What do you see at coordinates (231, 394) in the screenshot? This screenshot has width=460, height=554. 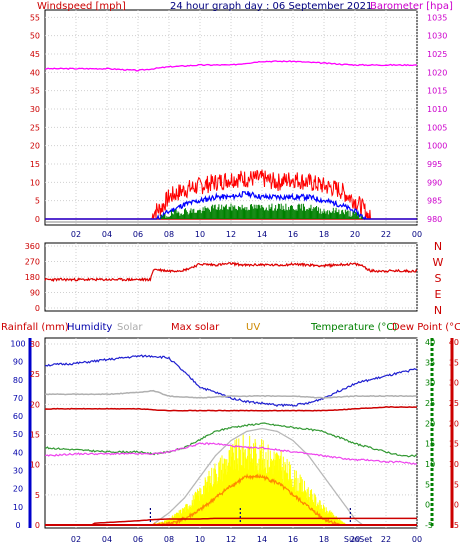 I see `solar-gray-line` at bounding box center [231, 394].